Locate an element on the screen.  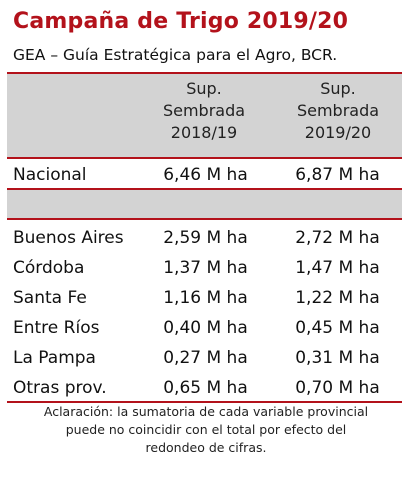
table-row: Entre Ríos 0,40 M ha 0,45 M ha is located at coordinates (206, 330).